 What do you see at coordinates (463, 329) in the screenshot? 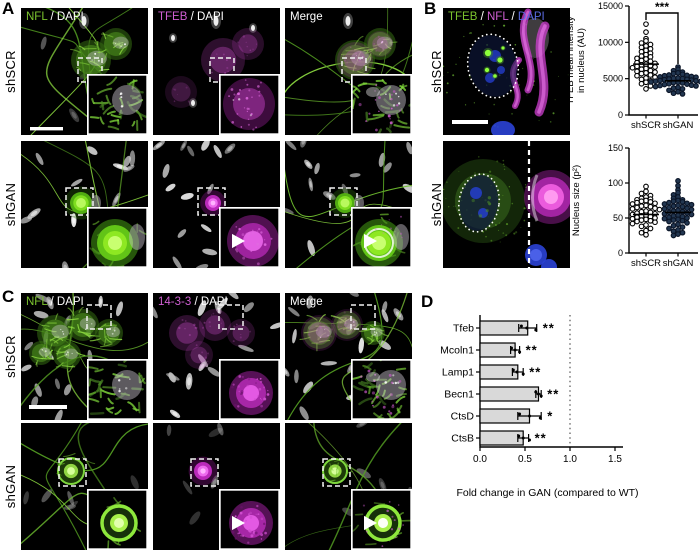
I see `svg-text: Tfeb` at bounding box center [463, 329].